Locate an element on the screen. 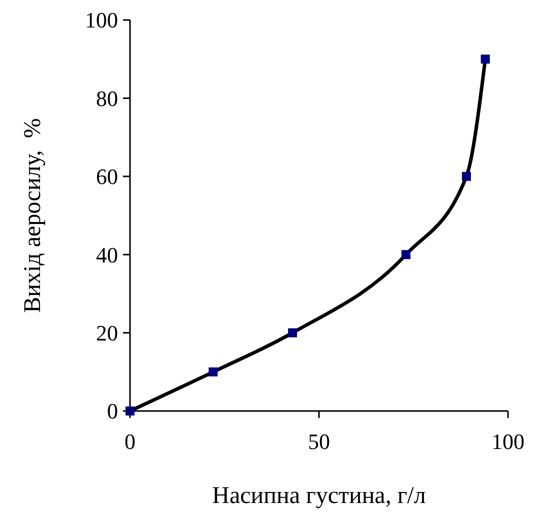 Image resolution: width=546 pixels, height=515 pixels. y-axis-title: Вихід аеросилу, % is located at coordinates (33, 215).